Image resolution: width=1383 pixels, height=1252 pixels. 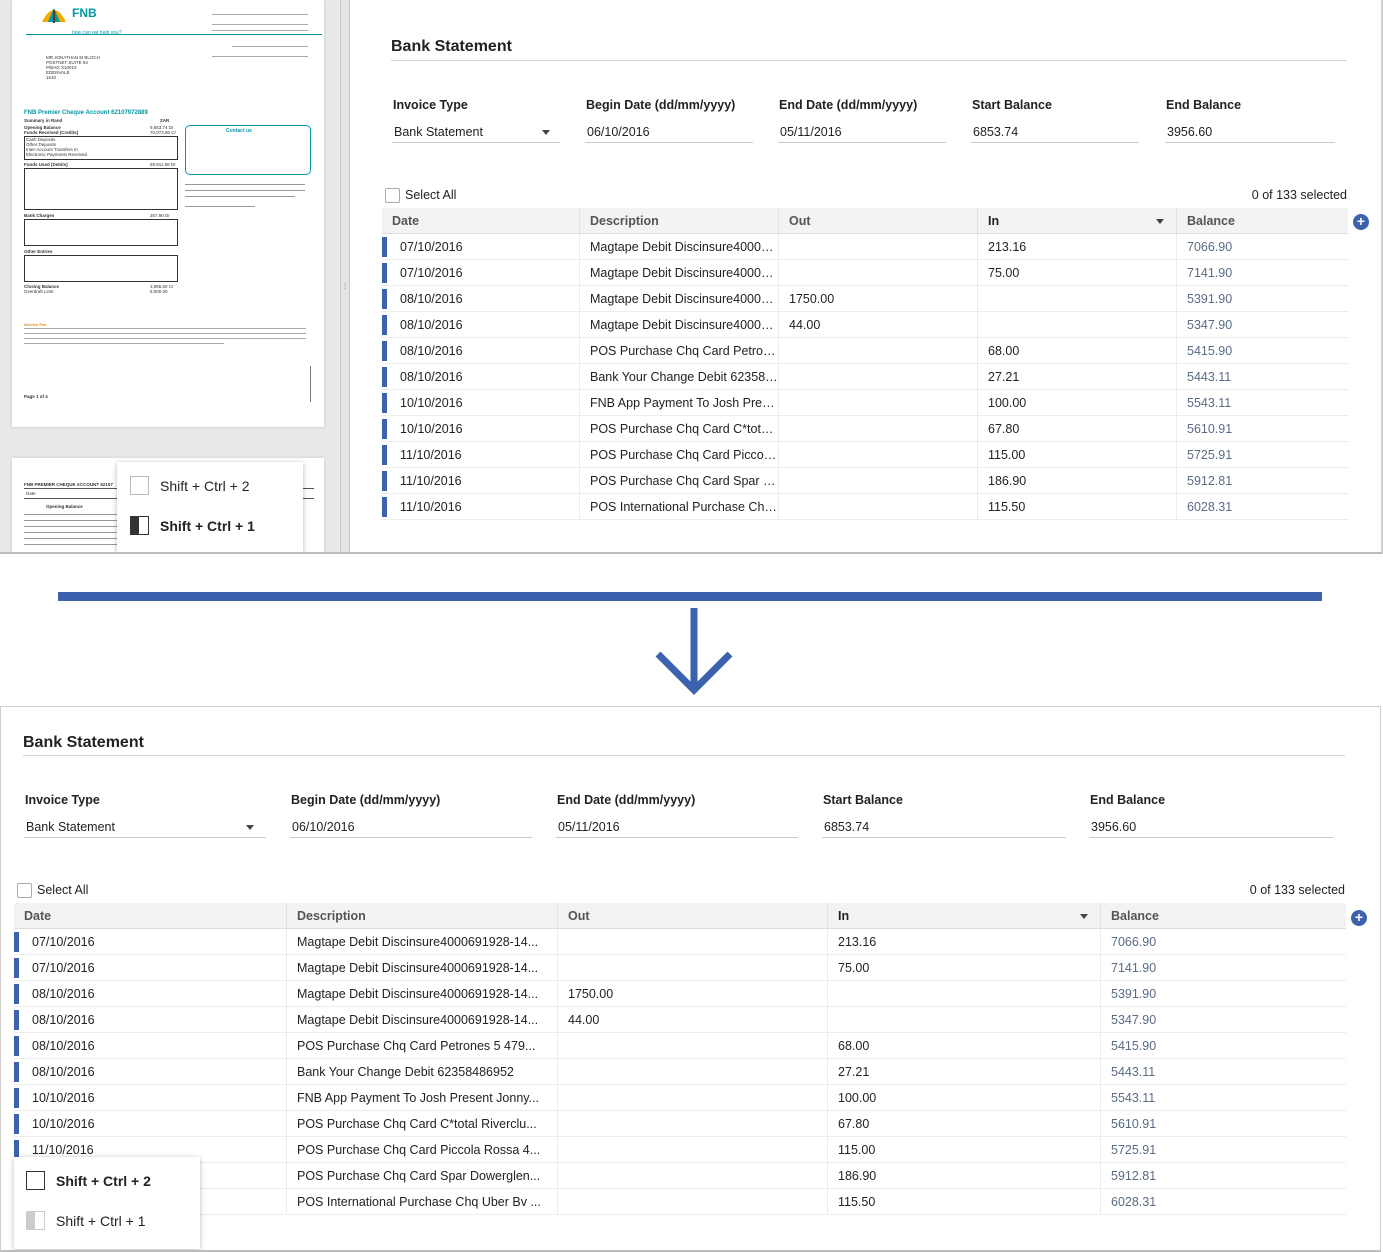 What do you see at coordinates (165, 120) in the screenshot?
I see `summary-currency: ZAR` at bounding box center [165, 120].